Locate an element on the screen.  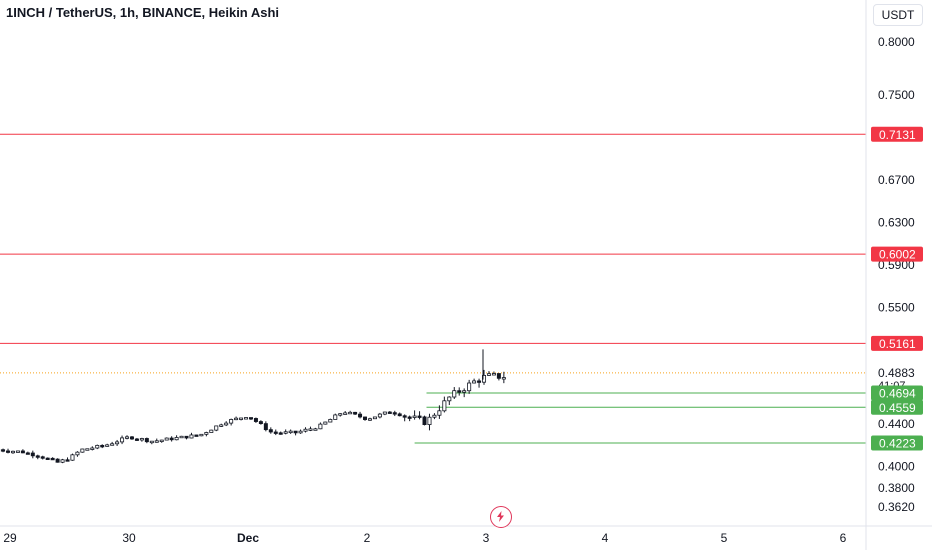
currency-button: USDT is located at coordinates (898, 15).